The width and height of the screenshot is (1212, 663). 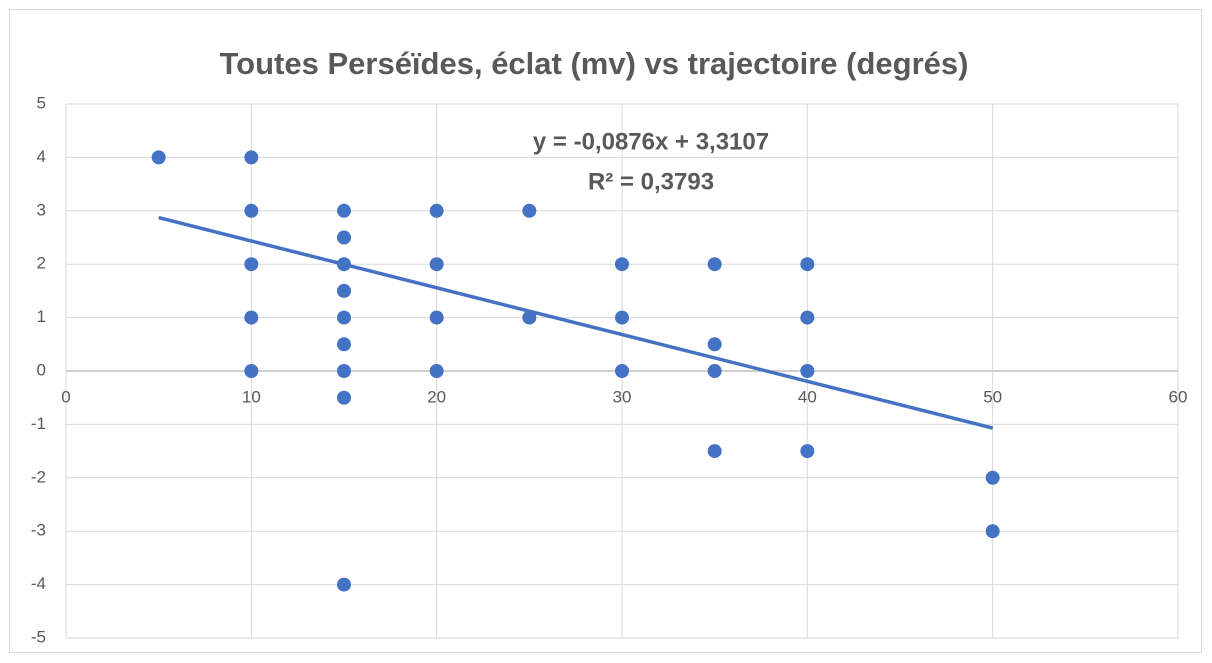 What do you see at coordinates (38, 636) in the screenshot?
I see `y-tick-label: -5` at bounding box center [38, 636].